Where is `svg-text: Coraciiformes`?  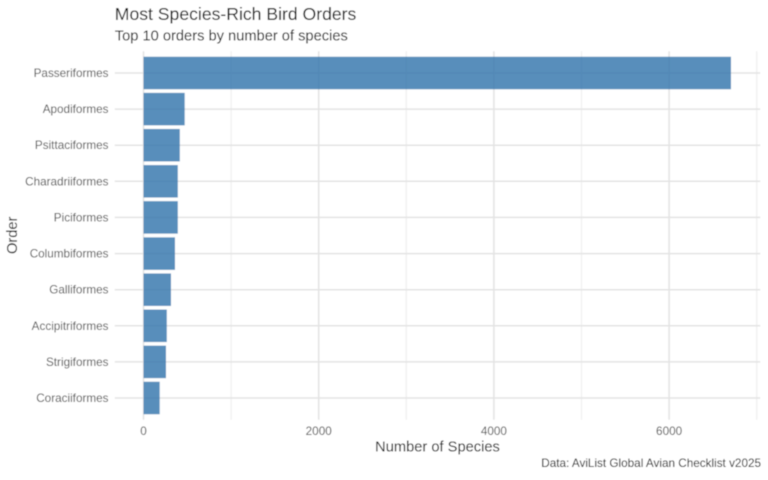
svg-text: Coraciiformes is located at coordinates (72, 398).